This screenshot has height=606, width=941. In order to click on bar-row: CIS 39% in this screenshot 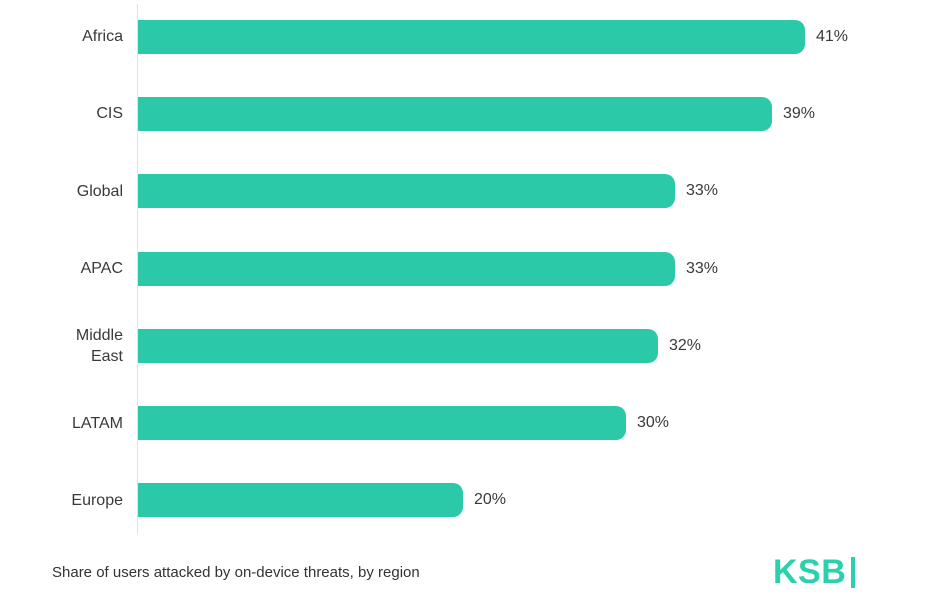, I will do `click(450, 113)`.